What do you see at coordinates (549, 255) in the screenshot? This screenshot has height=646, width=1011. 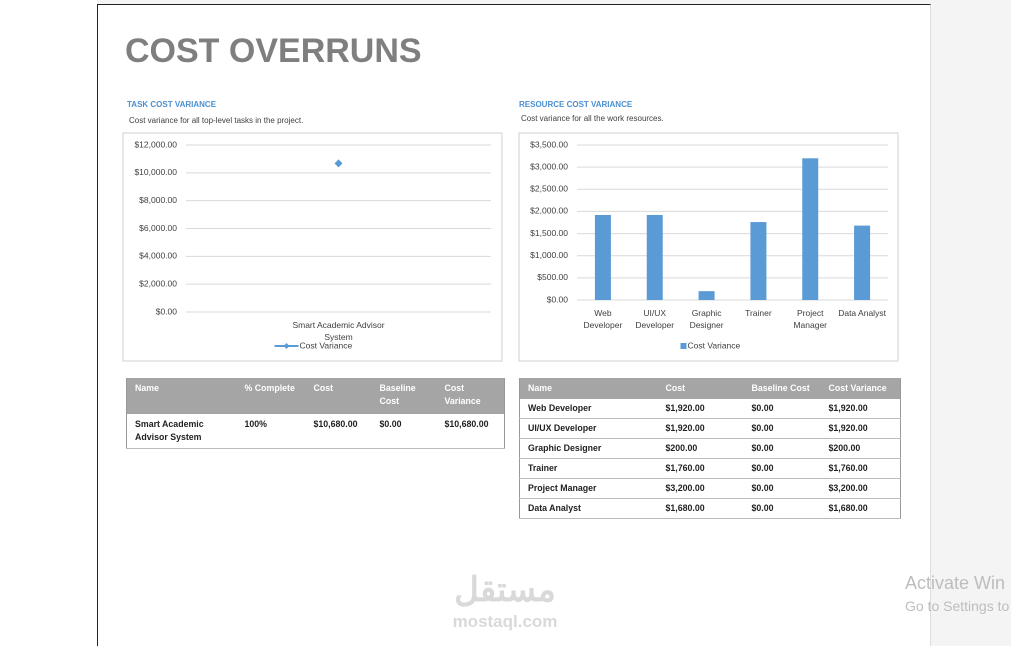 I see `y-tick-label: $1,000.00` at bounding box center [549, 255].